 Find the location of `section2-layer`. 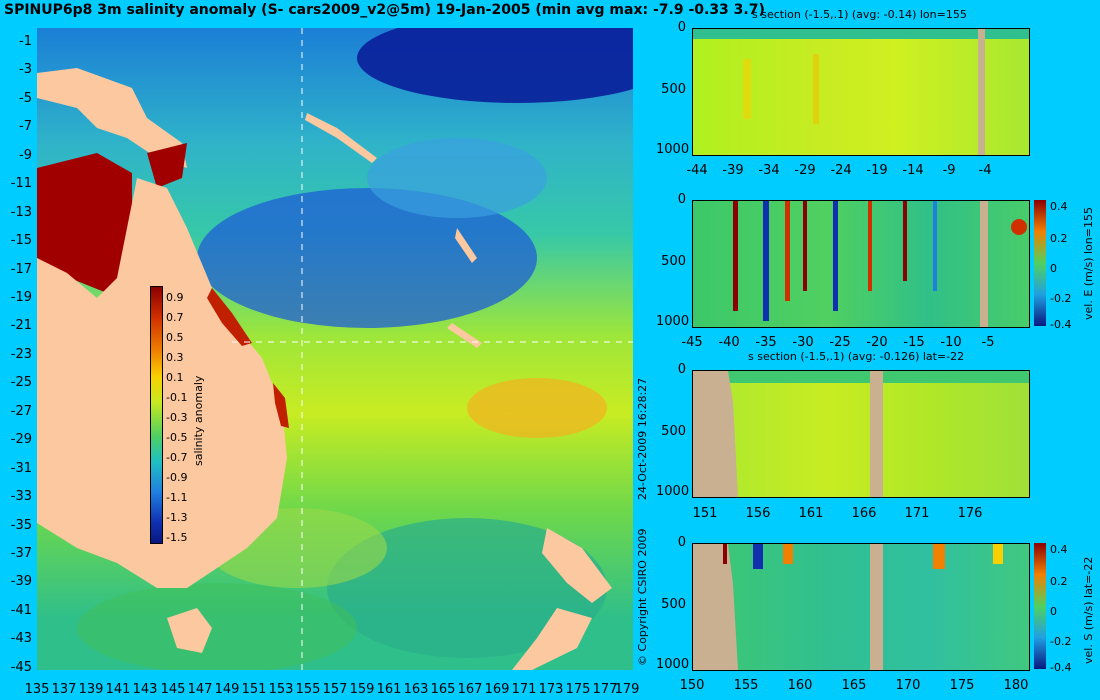

section2-layer is located at coordinates (880, 264).